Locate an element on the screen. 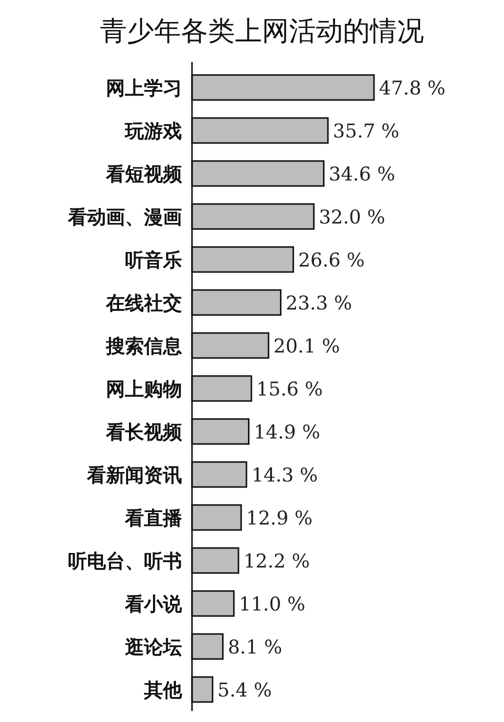 Image resolution: width=504 pixels, height=722 pixels. data-label: 5.4 % is located at coordinates (245, 691).